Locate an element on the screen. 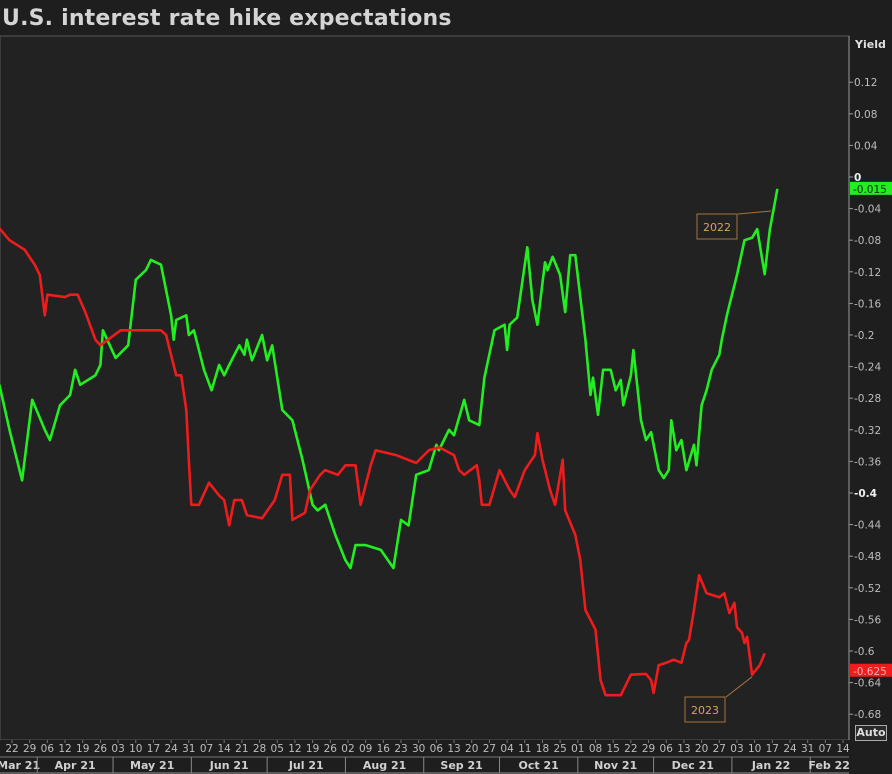 The image size is (892, 774). x-tick-label: 18 is located at coordinates (542, 749).